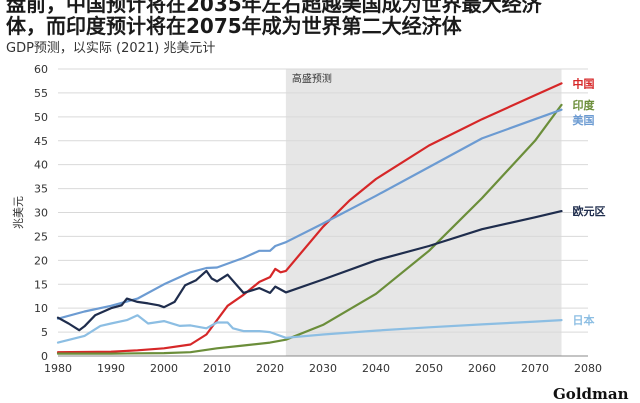  What do you see at coordinates (44, 356) in the screenshot?
I see `y-tick-label: 0` at bounding box center [44, 356].